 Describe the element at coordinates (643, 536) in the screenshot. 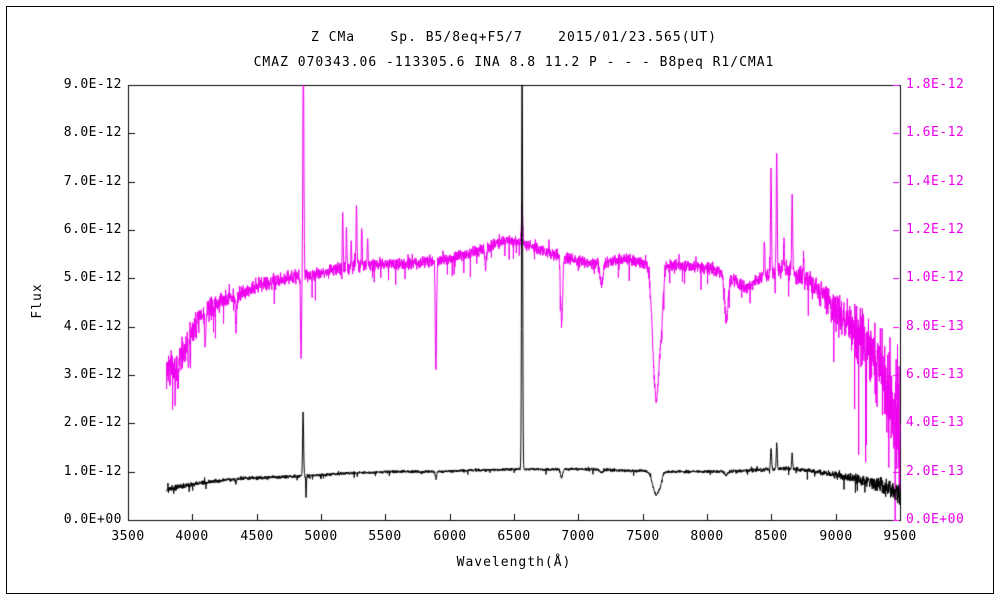

I see `x-axis-tick-label: 7500` at that location.